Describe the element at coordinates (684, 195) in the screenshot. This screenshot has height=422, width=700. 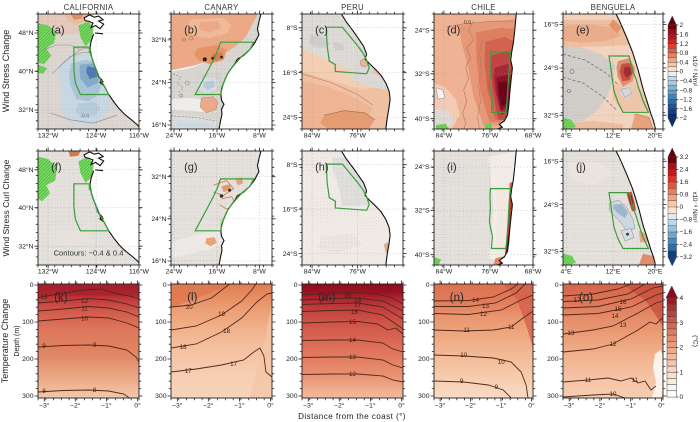
I see `svg-text: 0.8` at that location.